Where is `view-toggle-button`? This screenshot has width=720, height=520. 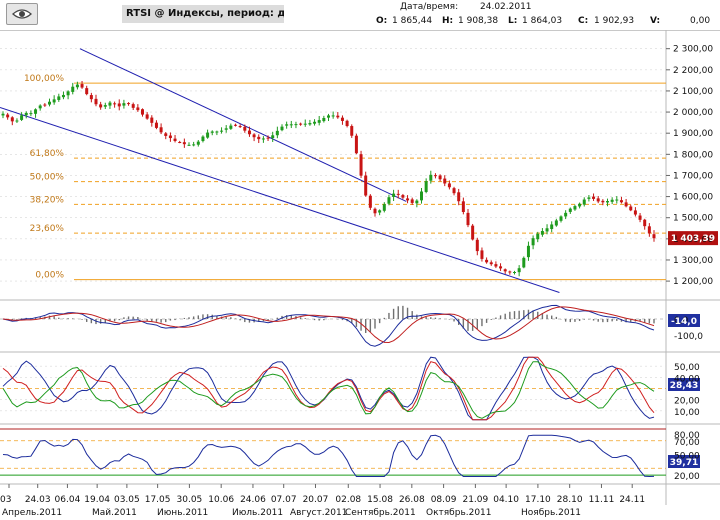
view-toggle-button is located at coordinates (22, 14).